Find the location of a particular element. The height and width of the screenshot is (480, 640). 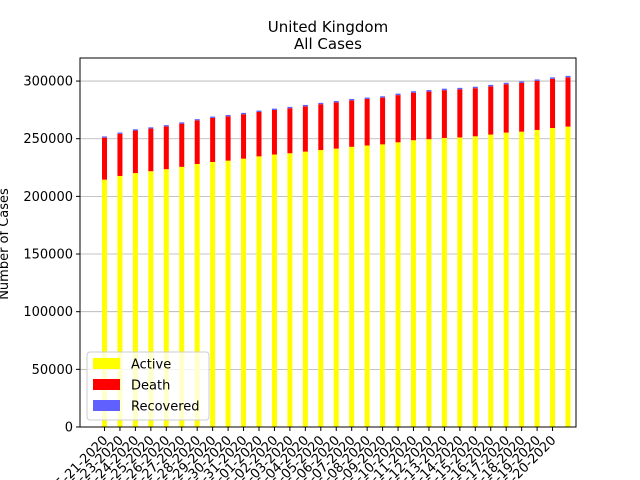

legend-label-death: Death is located at coordinates (150, 386).